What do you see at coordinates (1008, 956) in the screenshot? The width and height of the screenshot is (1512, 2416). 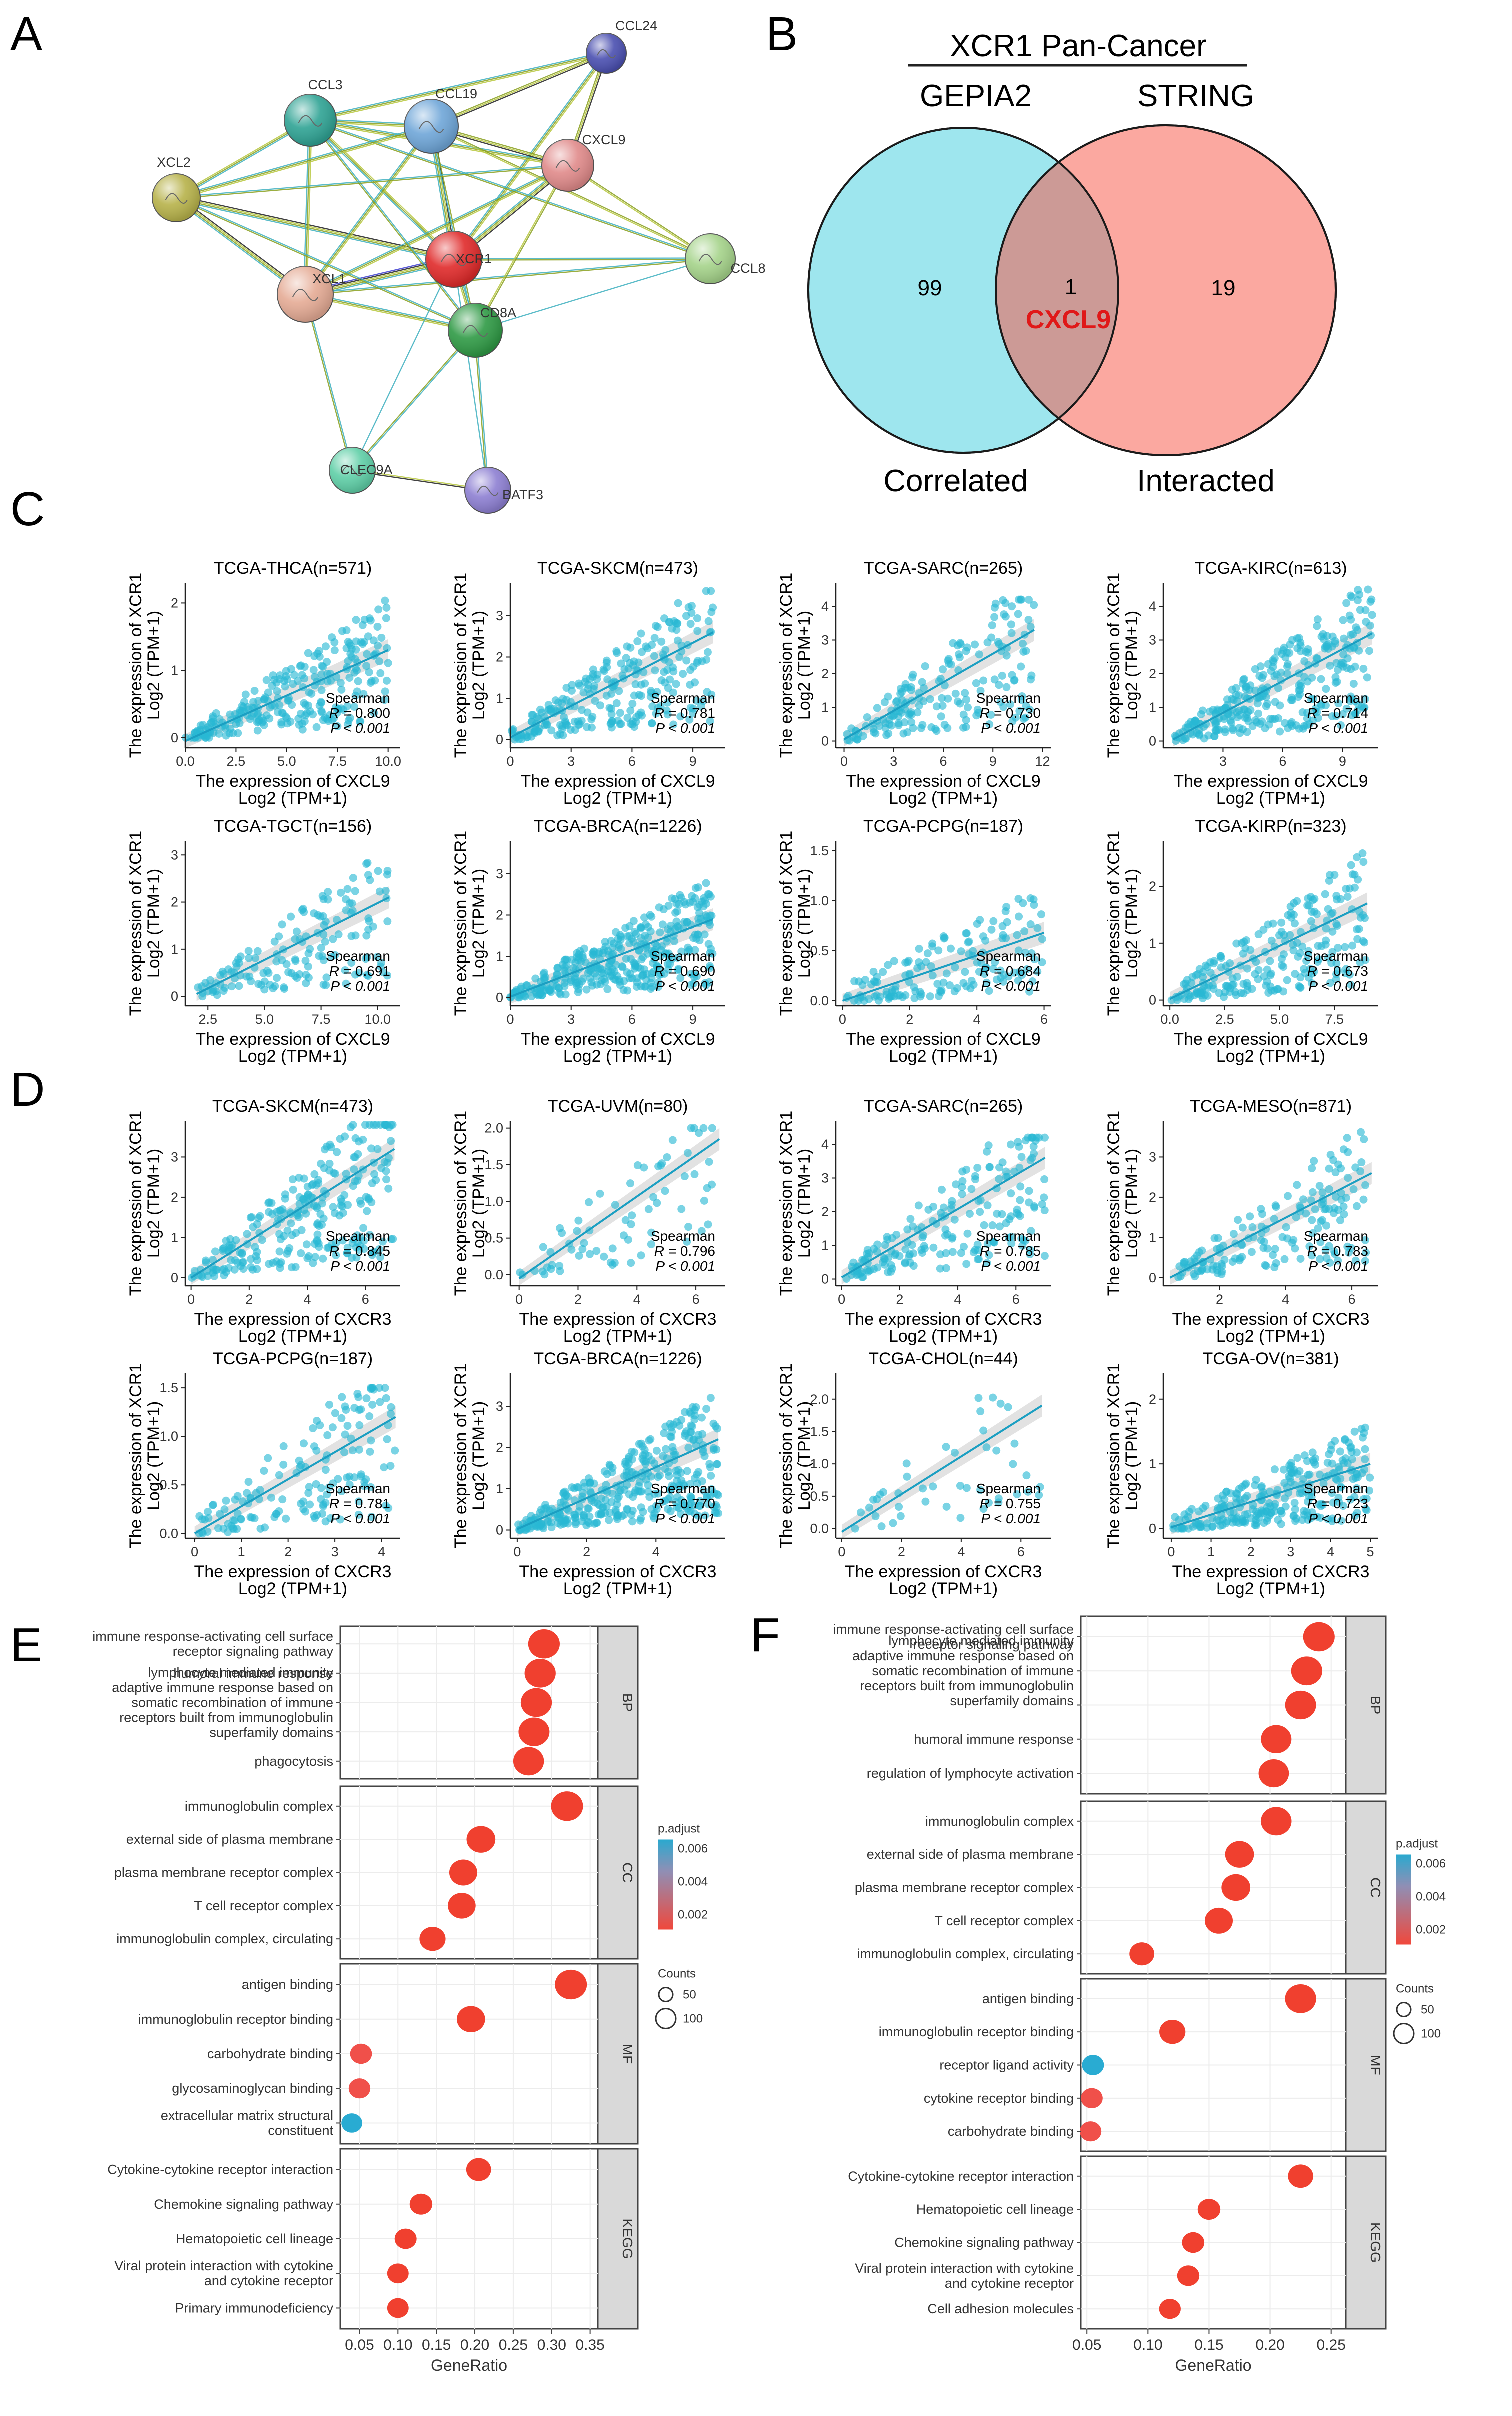 I see `scatter-stat-method: Spearman` at bounding box center [1008, 956].